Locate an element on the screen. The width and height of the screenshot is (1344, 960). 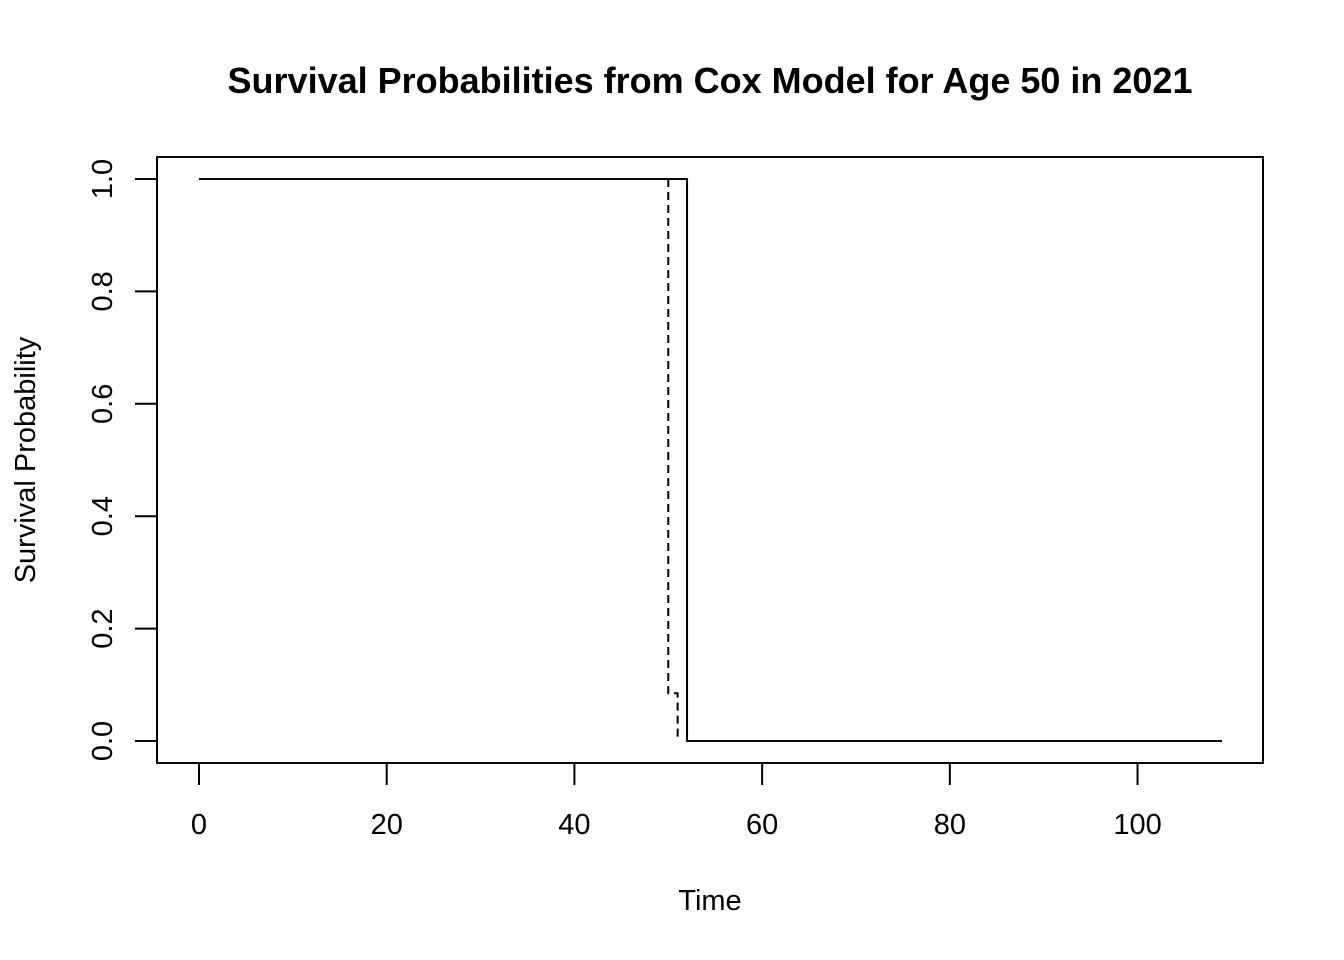
y-tick-label: 0.2 is located at coordinates (103, 628).